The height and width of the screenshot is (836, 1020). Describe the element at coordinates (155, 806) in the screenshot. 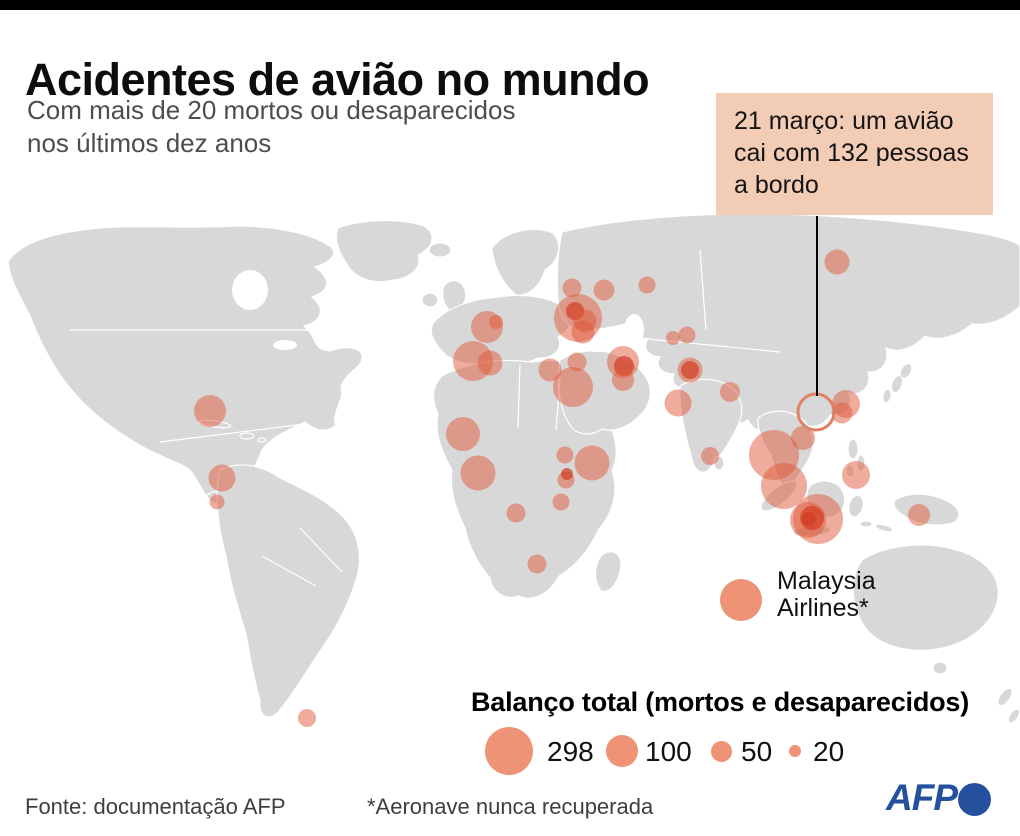

I see `footer-source: Fonte: documentação AFP` at that location.